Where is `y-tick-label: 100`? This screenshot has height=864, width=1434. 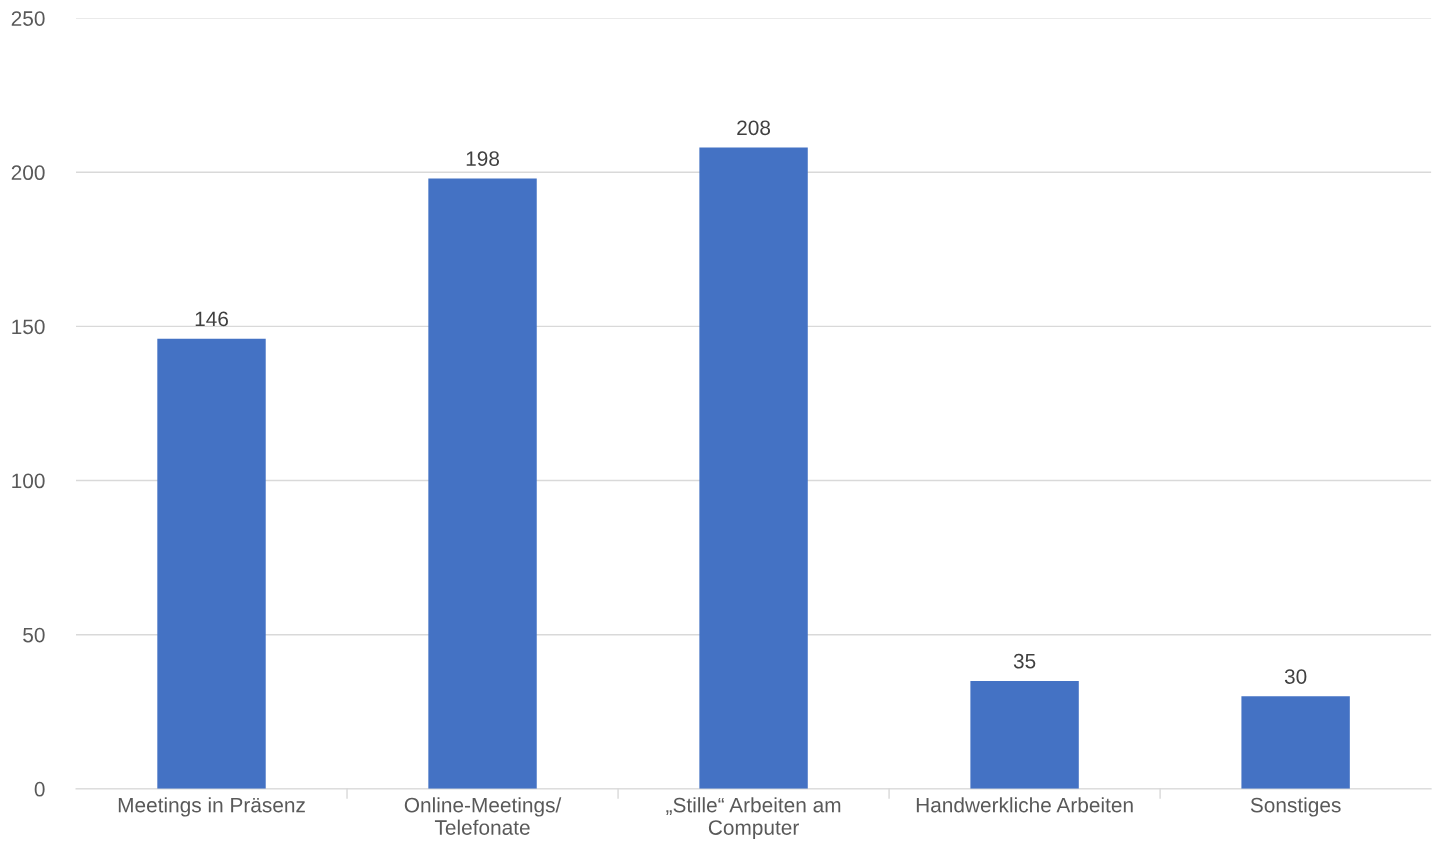
y-tick-label: 100 is located at coordinates (28, 481).